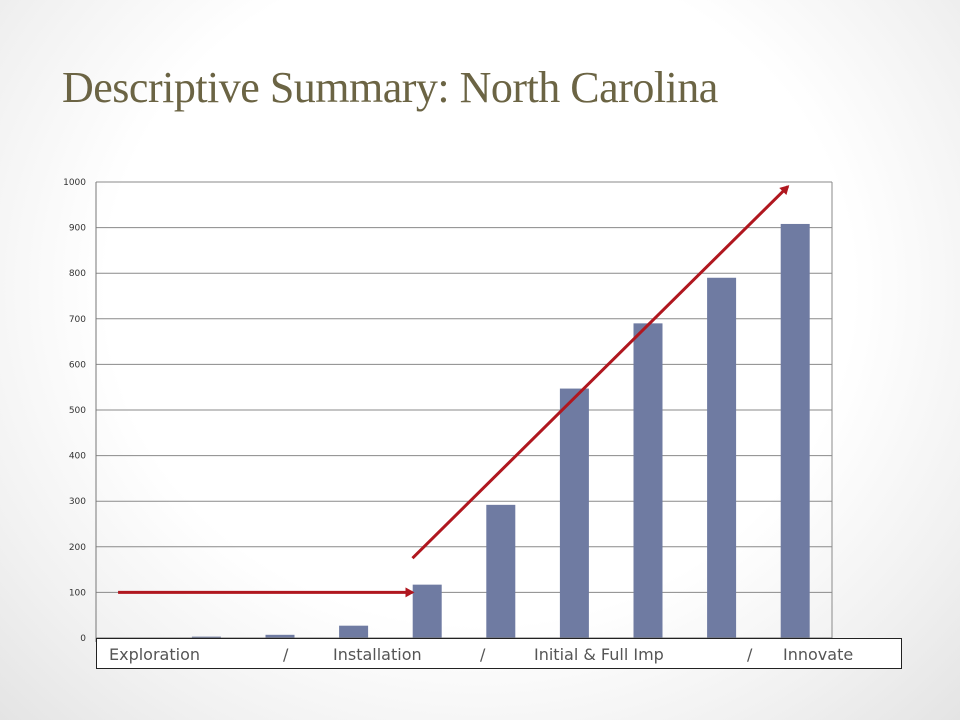 The width and height of the screenshot is (960, 720). What do you see at coordinates (77, 548) in the screenshot?
I see `y-tick-label: 200` at bounding box center [77, 548].